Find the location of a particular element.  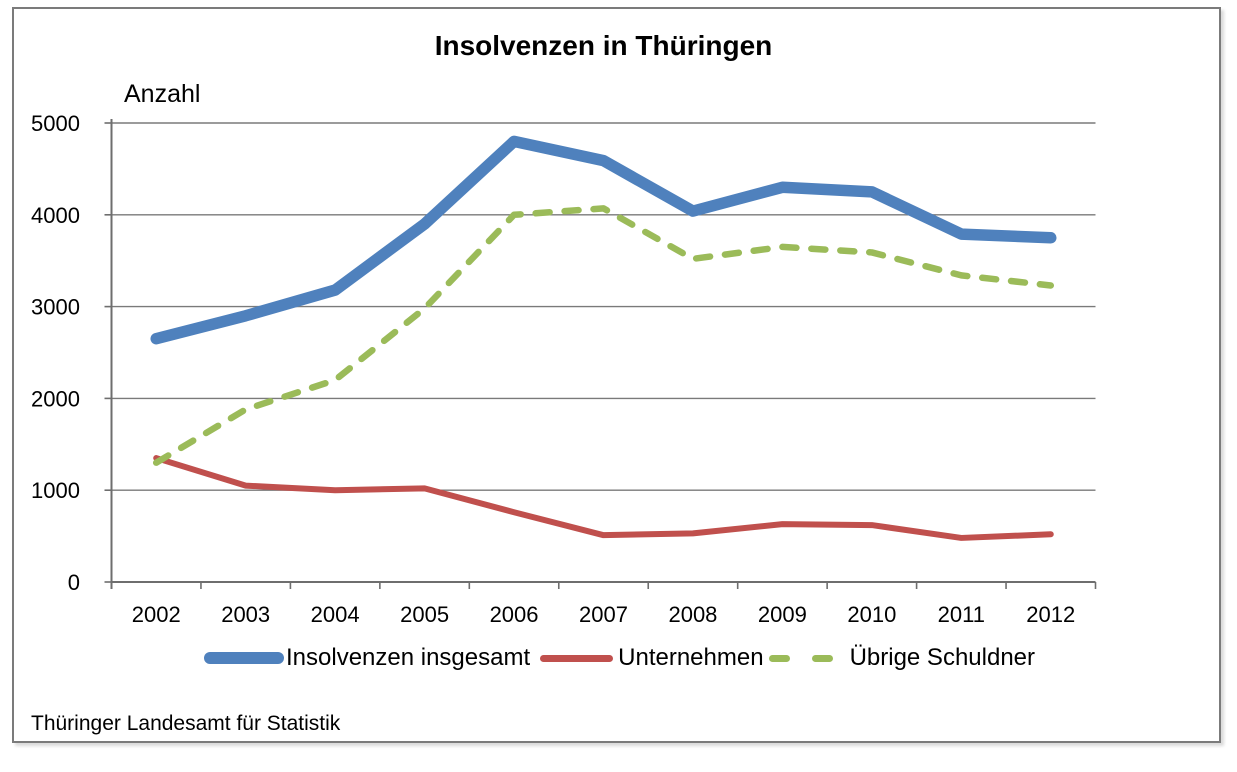

y-axis-unit-label: Anzahl is located at coordinates (162, 94).